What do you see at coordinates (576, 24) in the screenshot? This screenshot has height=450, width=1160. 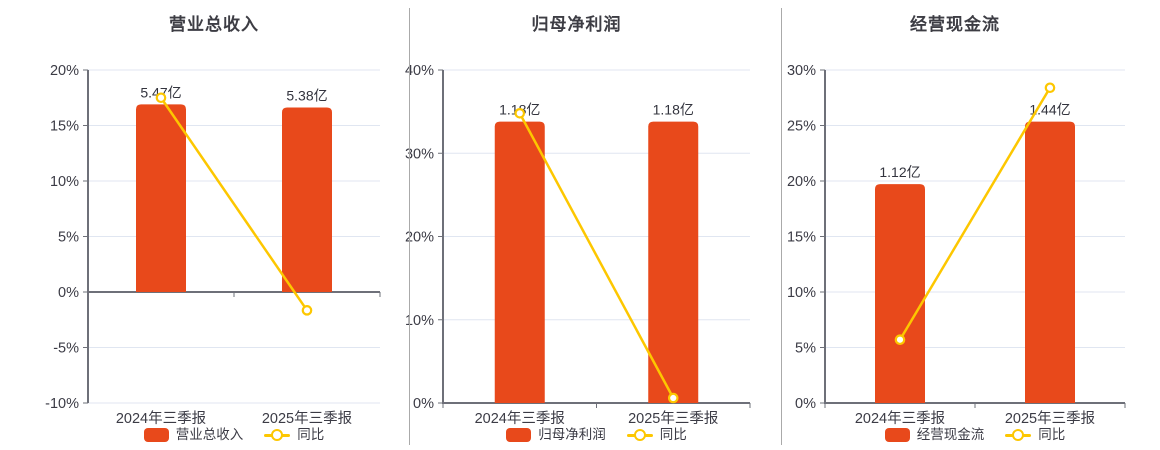 I see `chart-title-net-profit: 归母净利润` at bounding box center [576, 24].